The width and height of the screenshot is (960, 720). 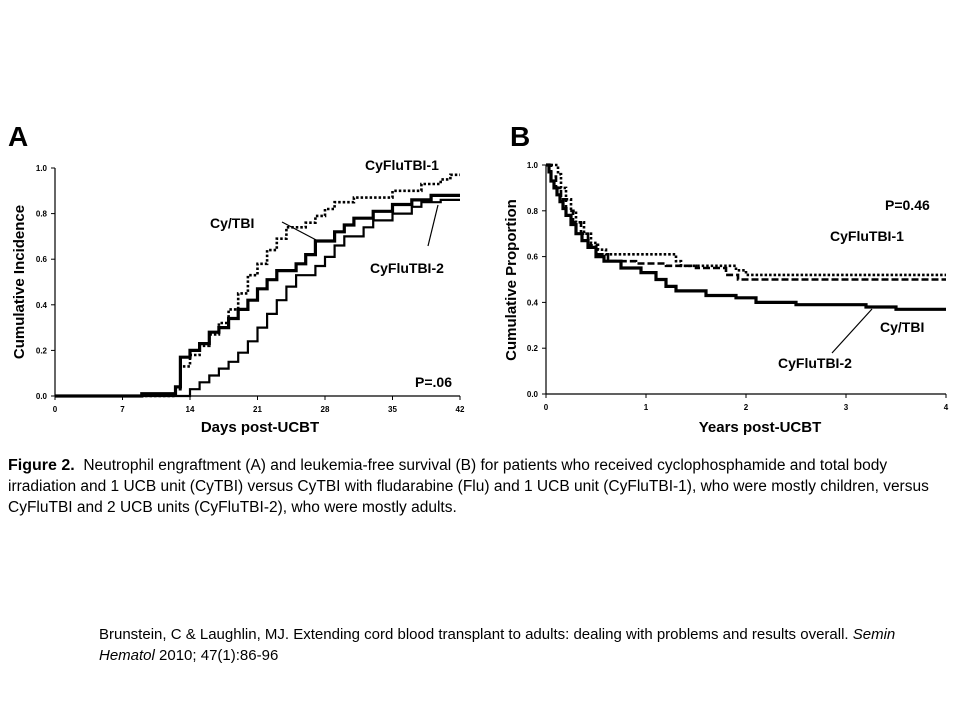 What do you see at coordinates (533, 211) in the screenshot?
I see `panel-b-y-tick-label: 0.8` at bounding box center [533, 211].